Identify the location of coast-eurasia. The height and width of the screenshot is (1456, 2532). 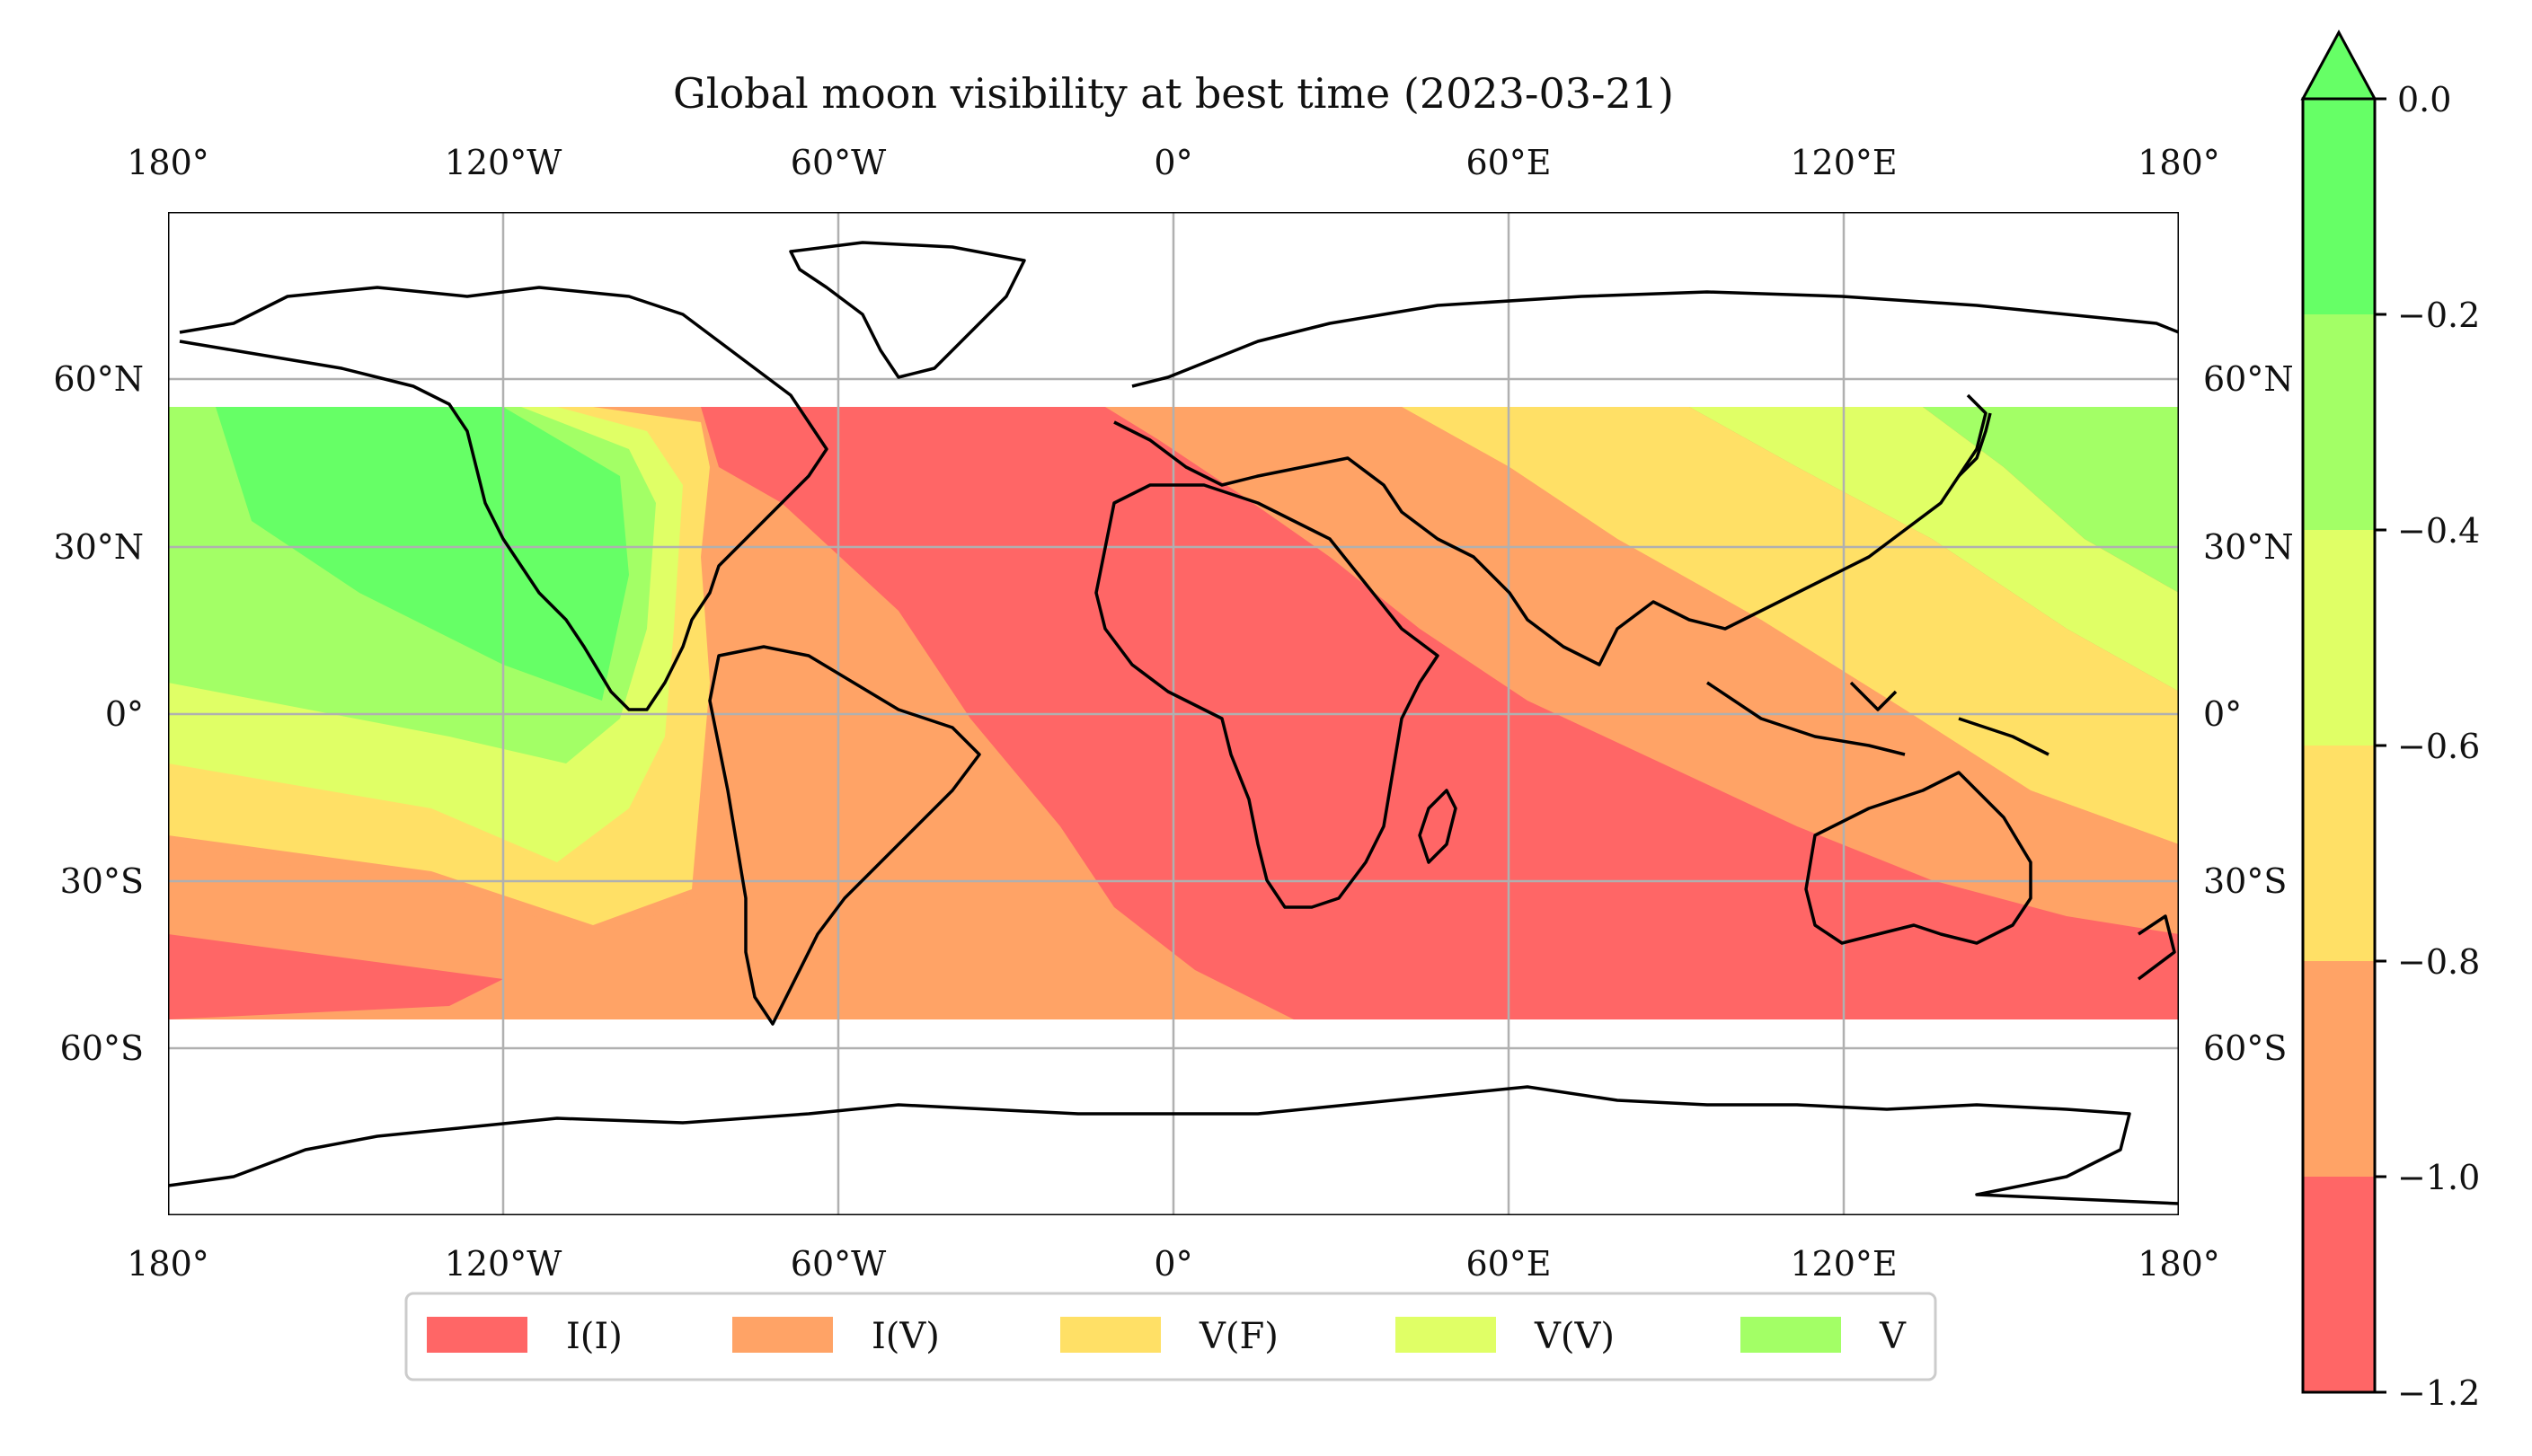
(1646, 478).